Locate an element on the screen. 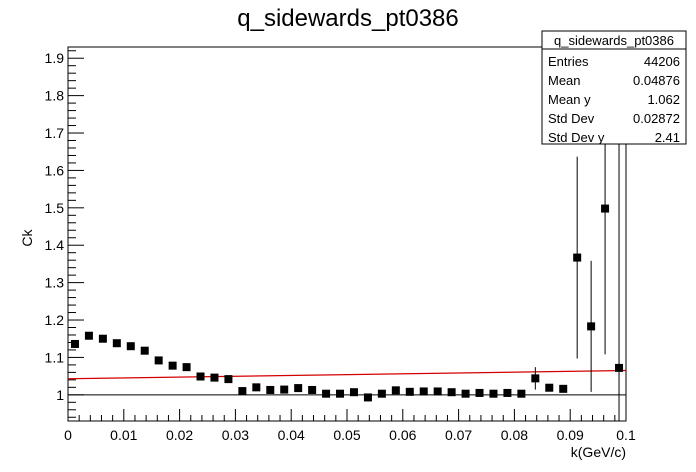  chart-title: q_sidewards_pt0386 is located at coordinates (348, 18).